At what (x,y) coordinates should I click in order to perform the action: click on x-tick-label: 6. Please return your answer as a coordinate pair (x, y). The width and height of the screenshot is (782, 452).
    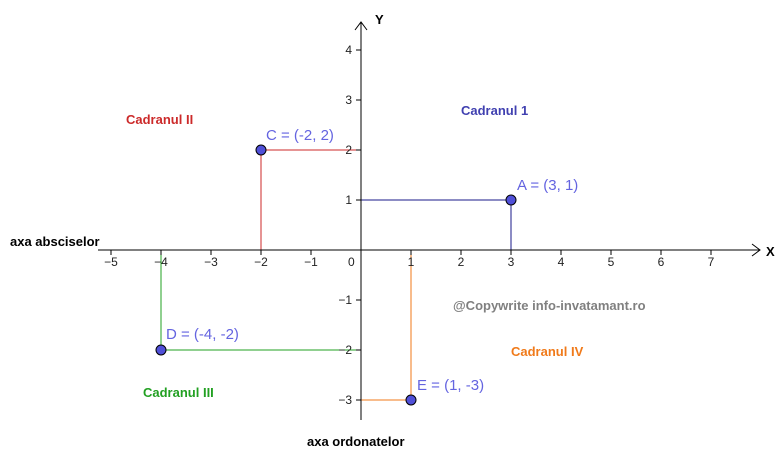
    Looking at the image, I should click on (661, 262).